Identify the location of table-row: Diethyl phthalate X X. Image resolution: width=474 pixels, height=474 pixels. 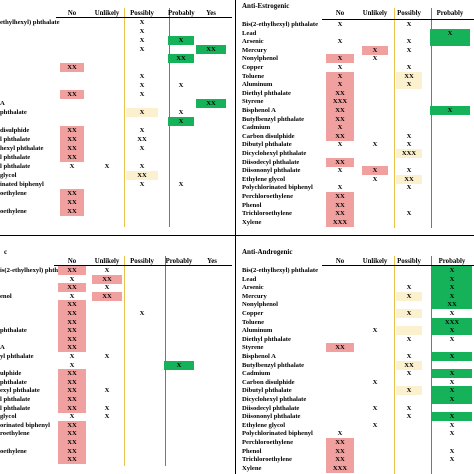
(356, 339).